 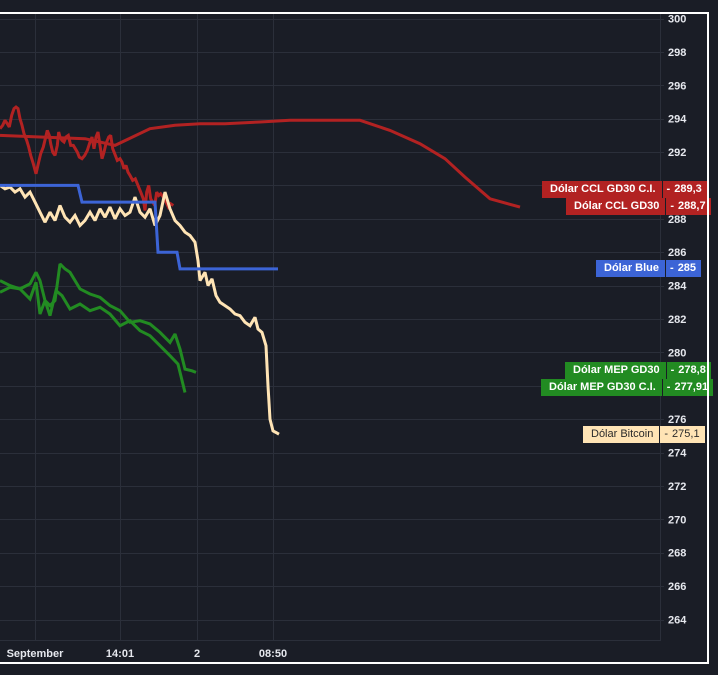 What do you see at coordinates (688, 189) in the screenshot?
I see `label-value: 289,3` at bounding box center [688, 189].